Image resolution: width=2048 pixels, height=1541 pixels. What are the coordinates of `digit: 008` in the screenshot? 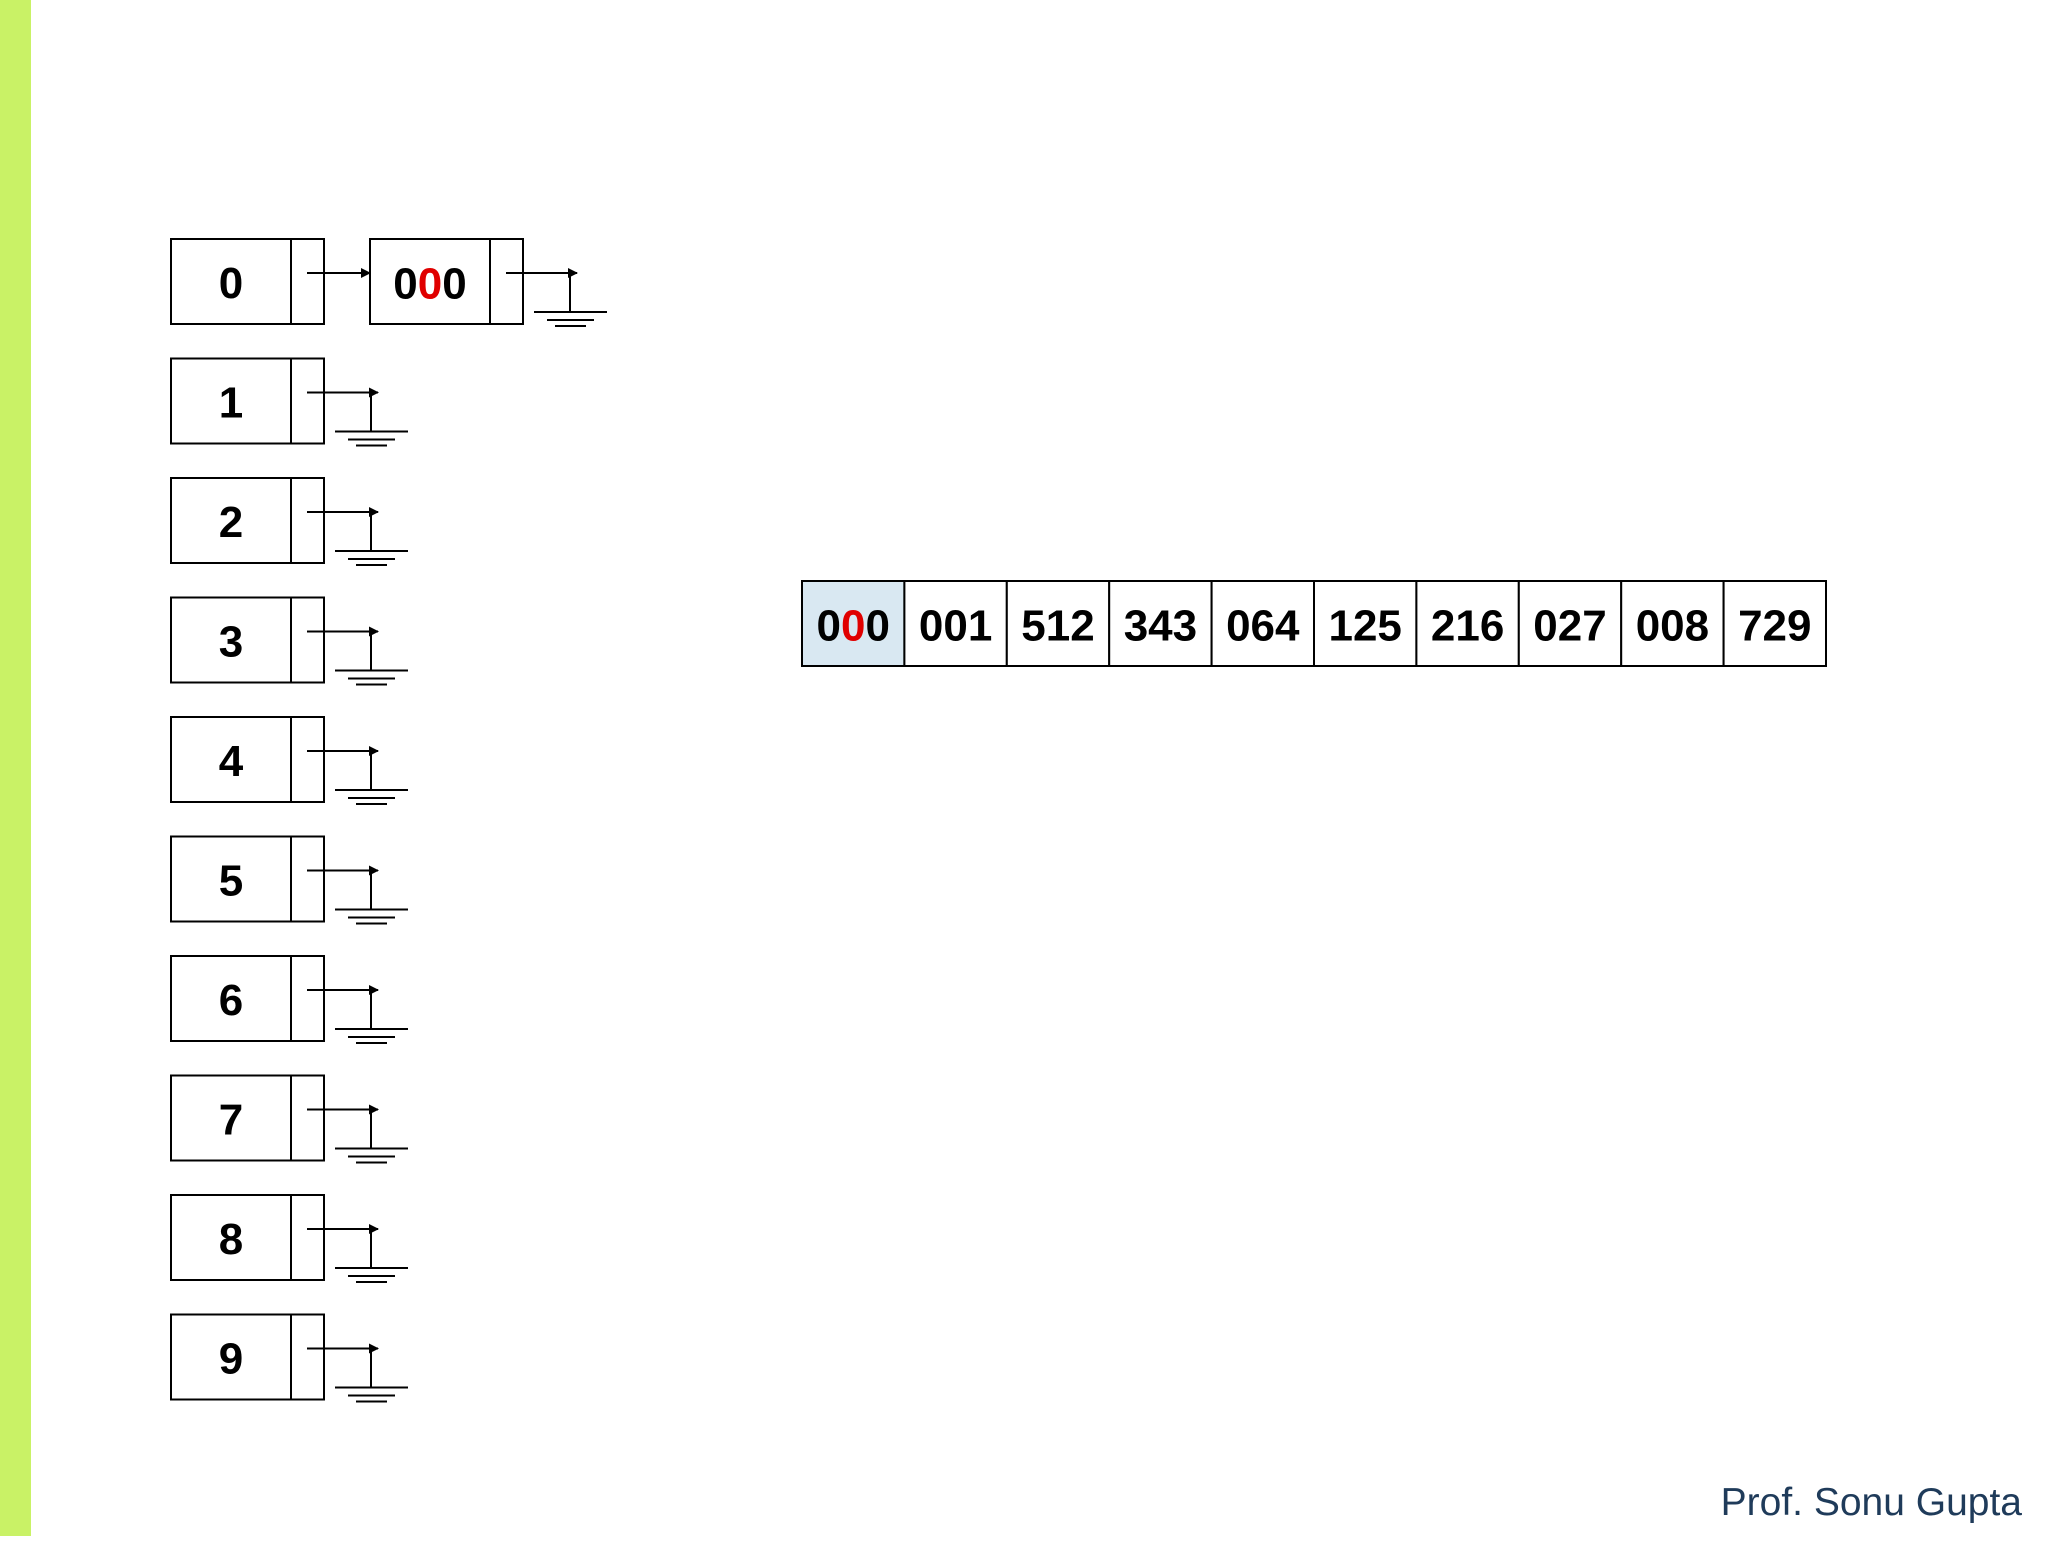 It's located at (1672, 625).